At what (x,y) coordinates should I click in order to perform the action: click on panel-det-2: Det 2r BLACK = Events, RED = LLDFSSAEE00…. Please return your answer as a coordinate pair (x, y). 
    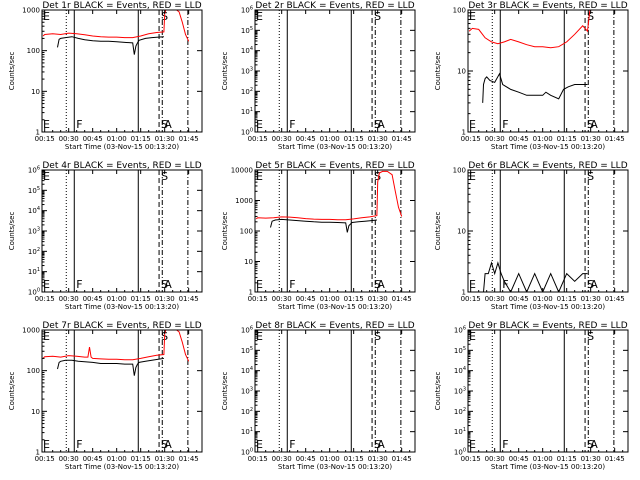
    Looking at the image, I should click on (318, 76).